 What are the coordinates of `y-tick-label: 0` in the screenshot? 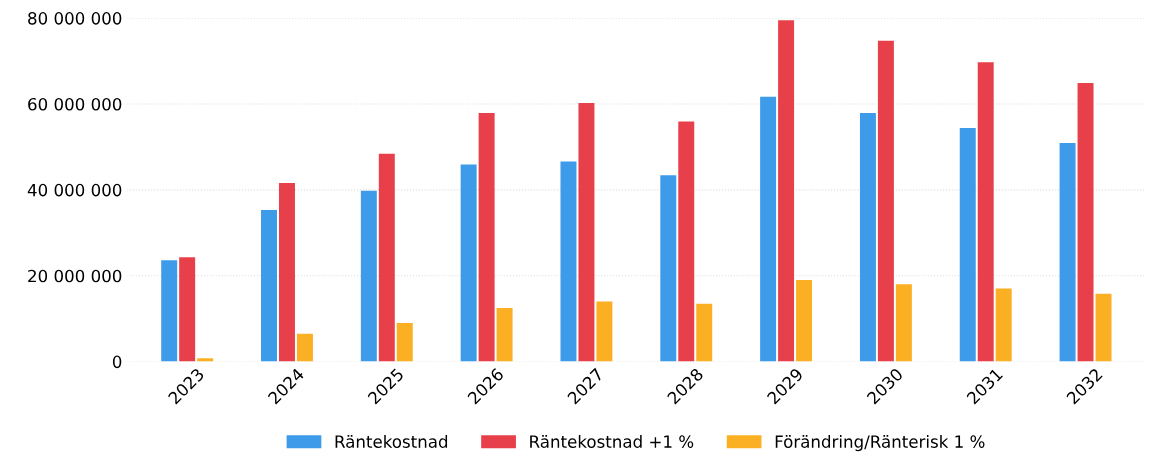 It's located at (117, 362).